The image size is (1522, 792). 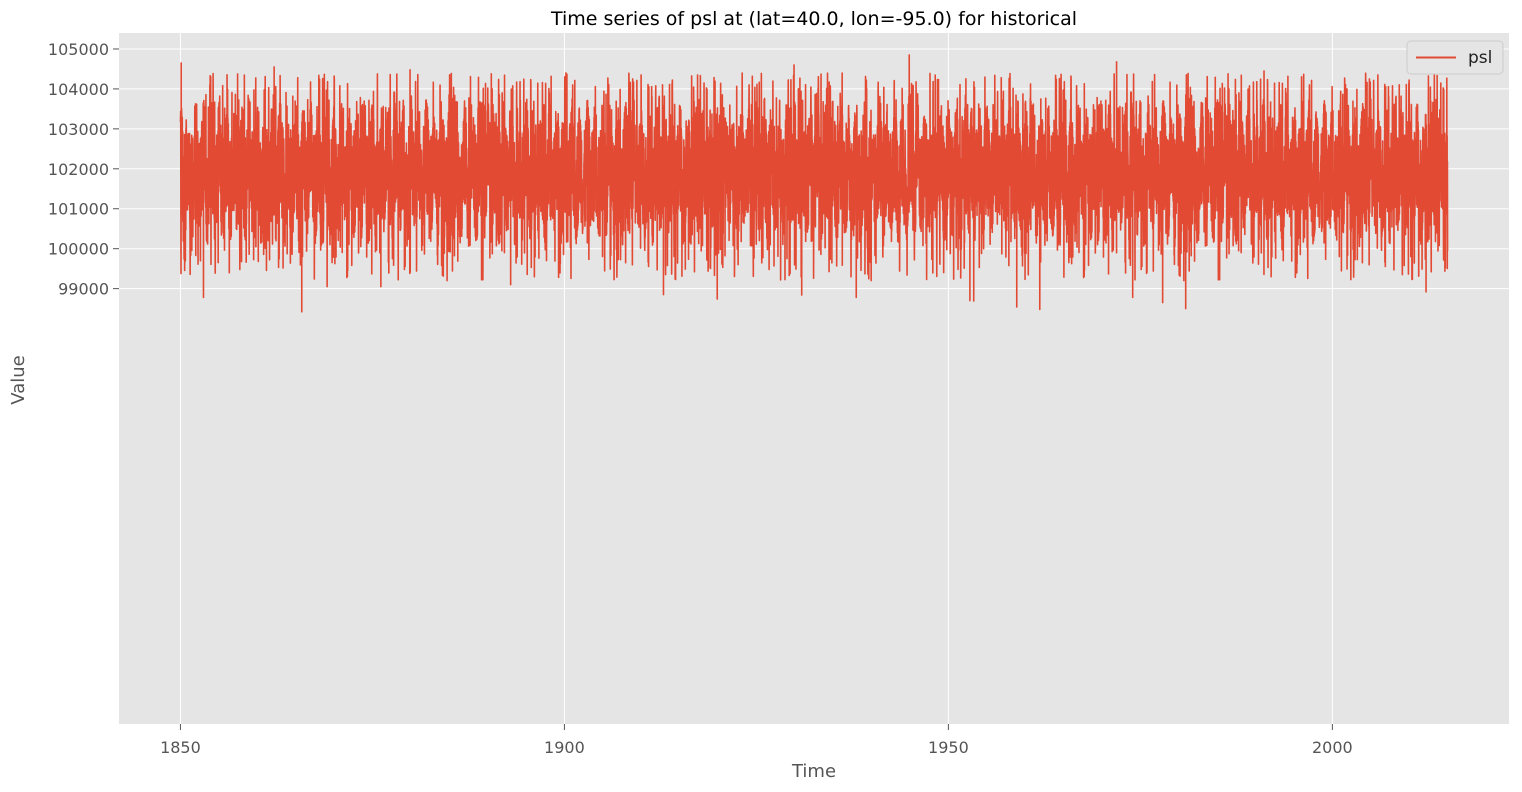 I want to click on x-axis-title: Time, so click(x=813, y=771).